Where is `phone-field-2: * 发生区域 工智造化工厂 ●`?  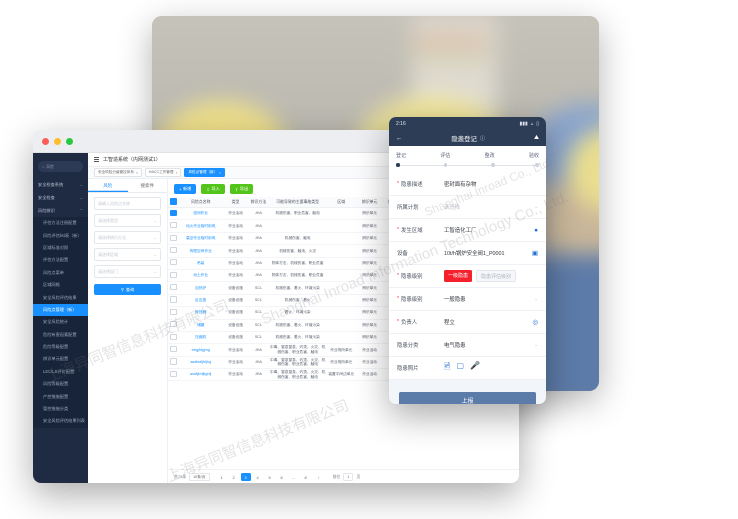 phone-field-2: * 发生区域 工智造化工厂 ● is located at coordinates (467, 230).